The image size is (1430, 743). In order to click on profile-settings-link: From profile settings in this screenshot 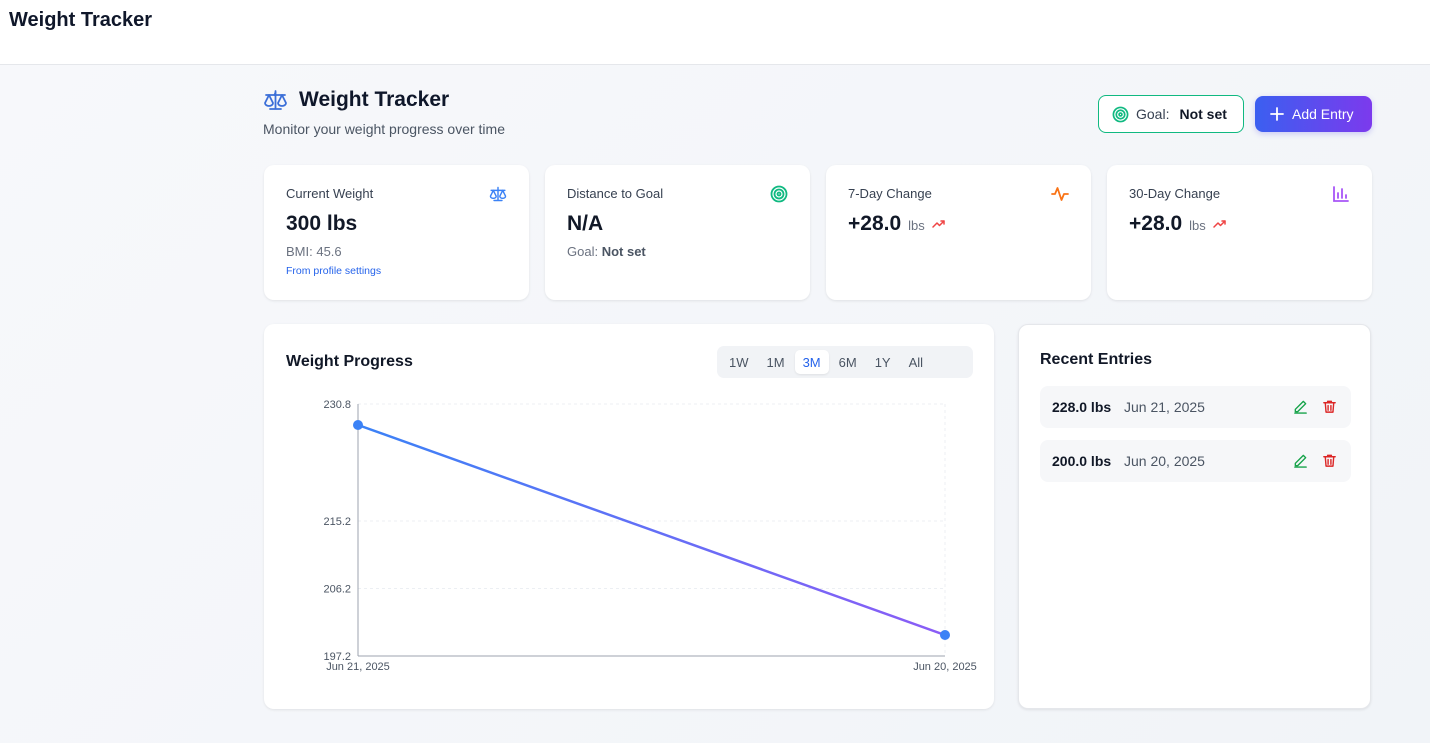, I will do `click(334, 271)`.